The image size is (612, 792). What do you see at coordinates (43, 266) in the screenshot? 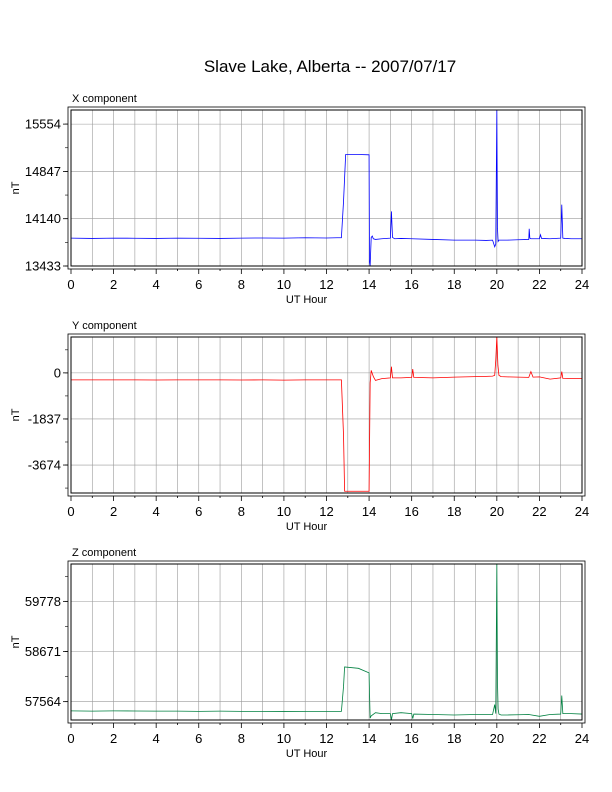
I see `y-tick-label: 13433` at bounding box center [43, 266].